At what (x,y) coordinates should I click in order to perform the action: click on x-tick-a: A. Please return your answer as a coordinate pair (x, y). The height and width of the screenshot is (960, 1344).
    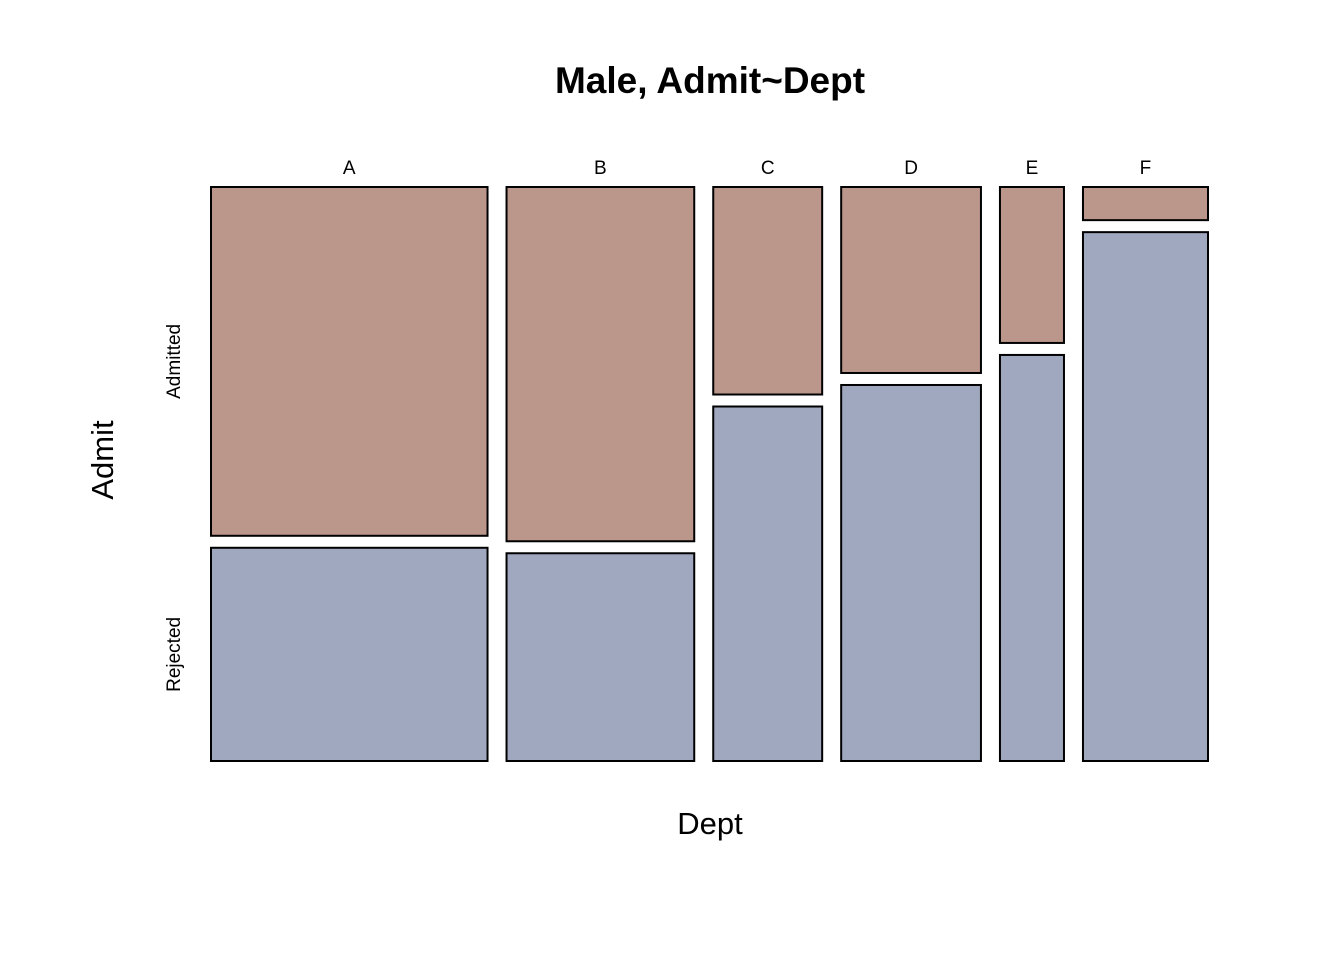
    Looking at the image, I should click on (349, 168).